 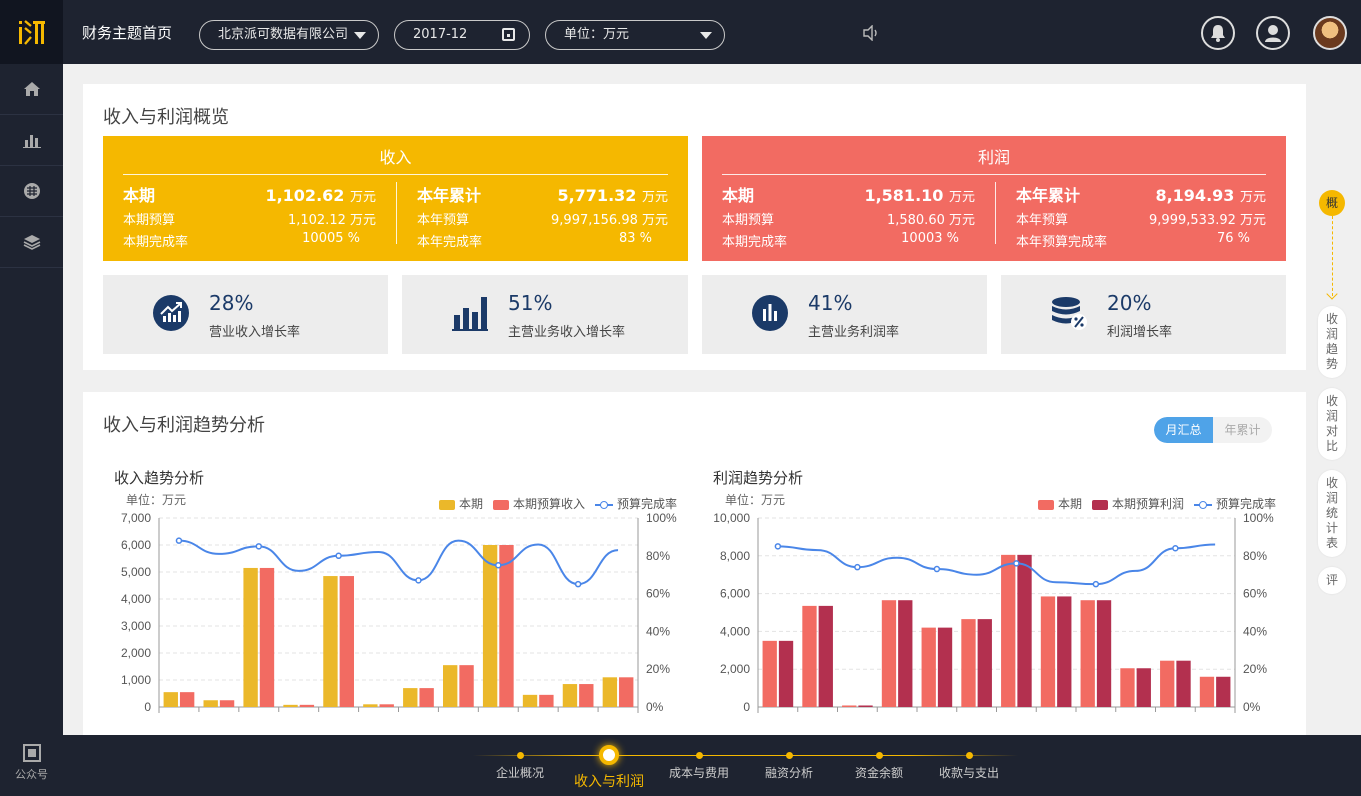 What do you see at coordinates (635, 238) in the screenshot?
I see `income-ytd-rate-value: 83 %` at bounding box center [635, 238].